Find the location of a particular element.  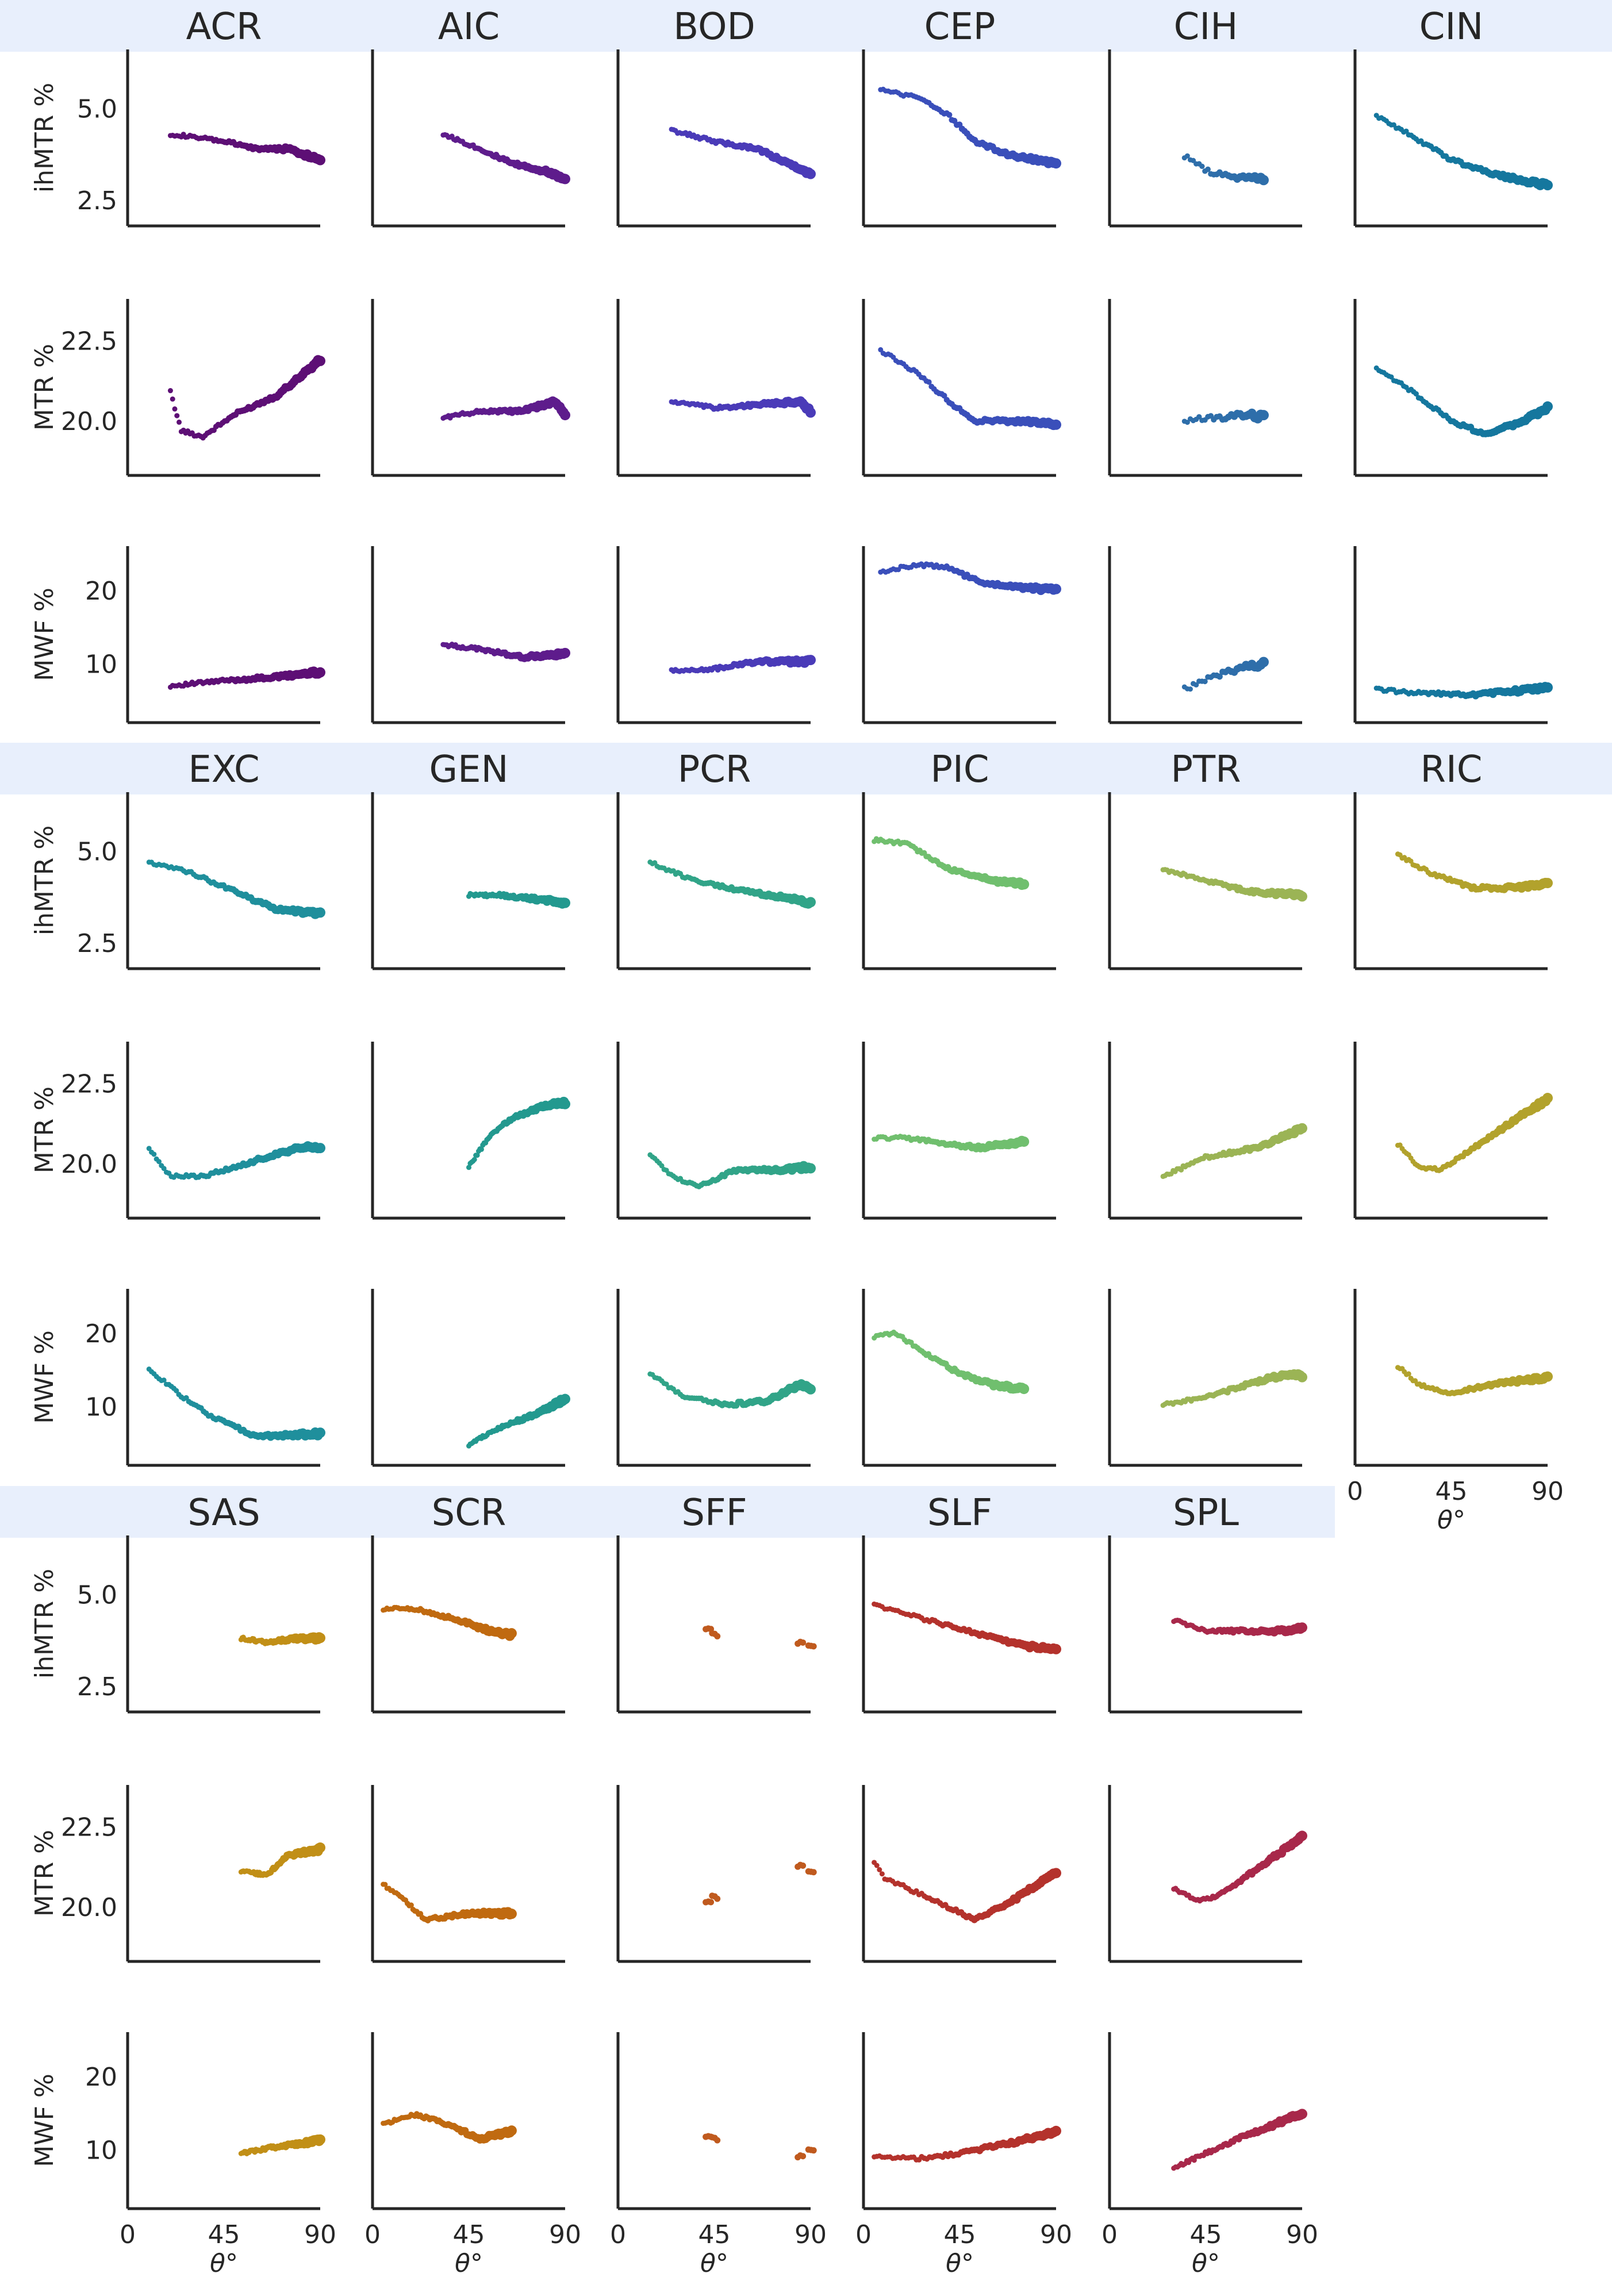

bundle-panel-pcr: PCR is located at coordinates (716, 1108).